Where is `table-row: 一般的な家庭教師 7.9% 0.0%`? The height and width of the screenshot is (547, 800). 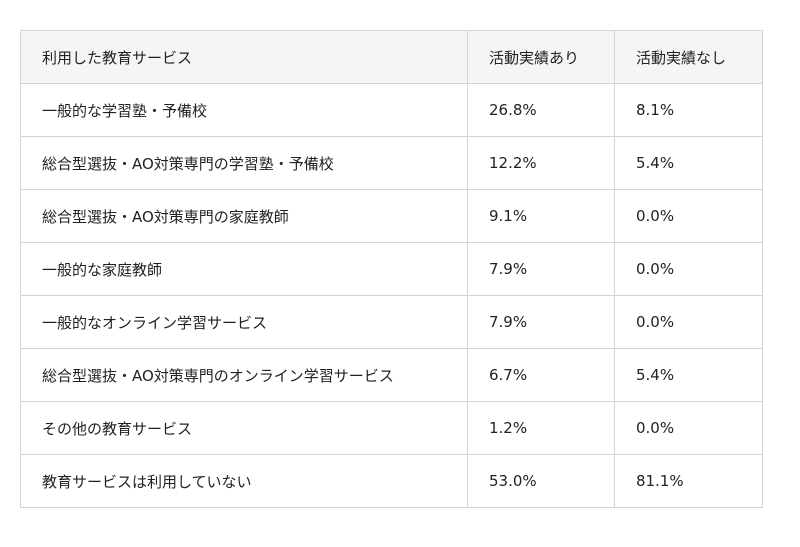 table-row: 一般的な家庭教師 7.9% 0.0% is located at coordinates (391, 269).